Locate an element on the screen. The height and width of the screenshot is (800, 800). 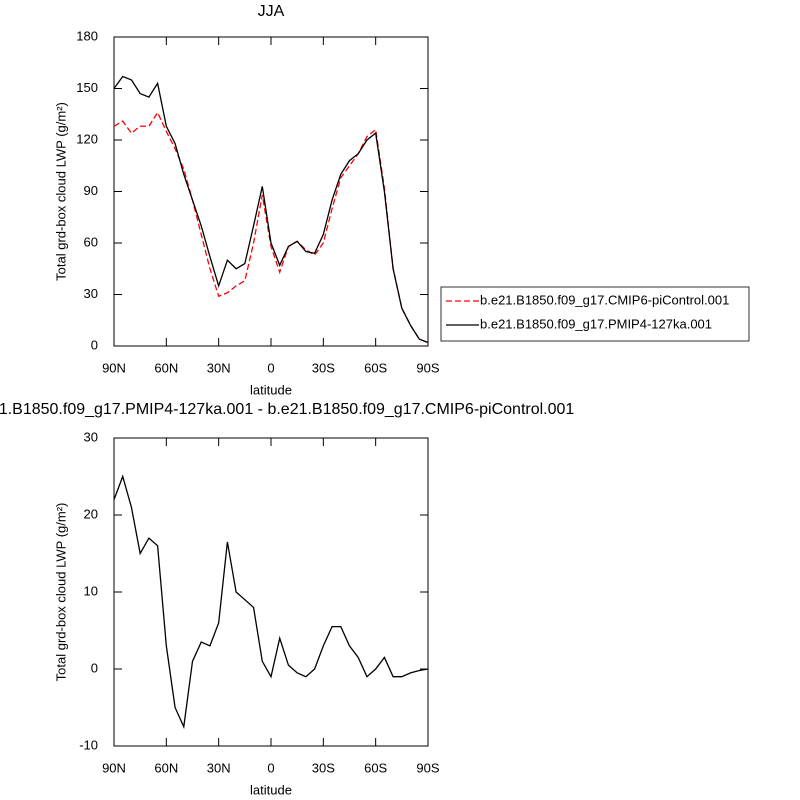
y-tick-label: 20 is located at coordinates (91, 513).